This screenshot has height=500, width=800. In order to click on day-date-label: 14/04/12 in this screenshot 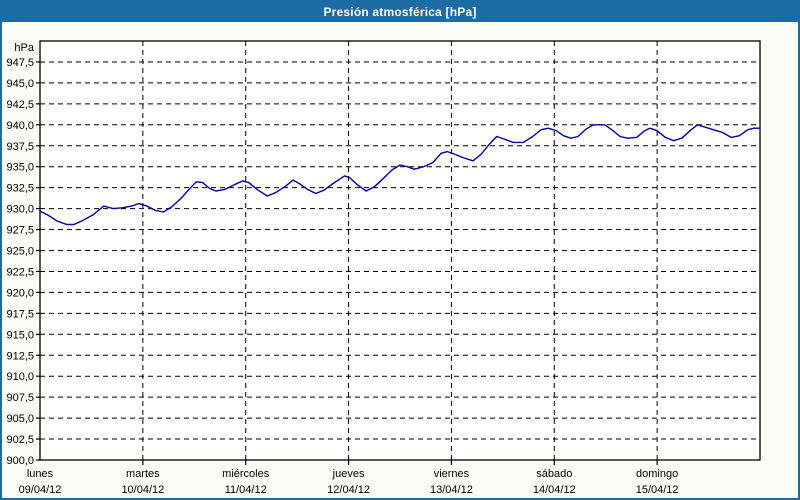, I will do `click(554, 490)`.